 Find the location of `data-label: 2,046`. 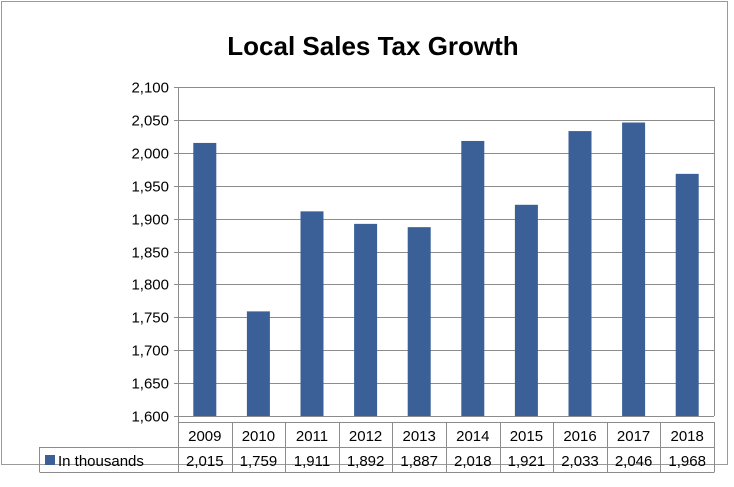

data-label: 2,046 is located at coordinates (634, 461).